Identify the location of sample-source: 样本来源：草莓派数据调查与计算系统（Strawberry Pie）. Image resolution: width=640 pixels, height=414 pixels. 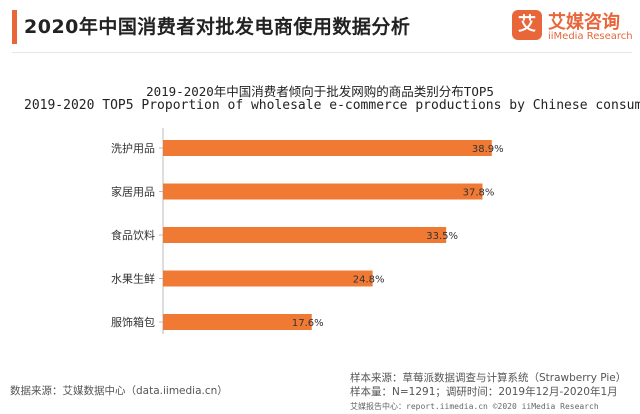
(488, 378).